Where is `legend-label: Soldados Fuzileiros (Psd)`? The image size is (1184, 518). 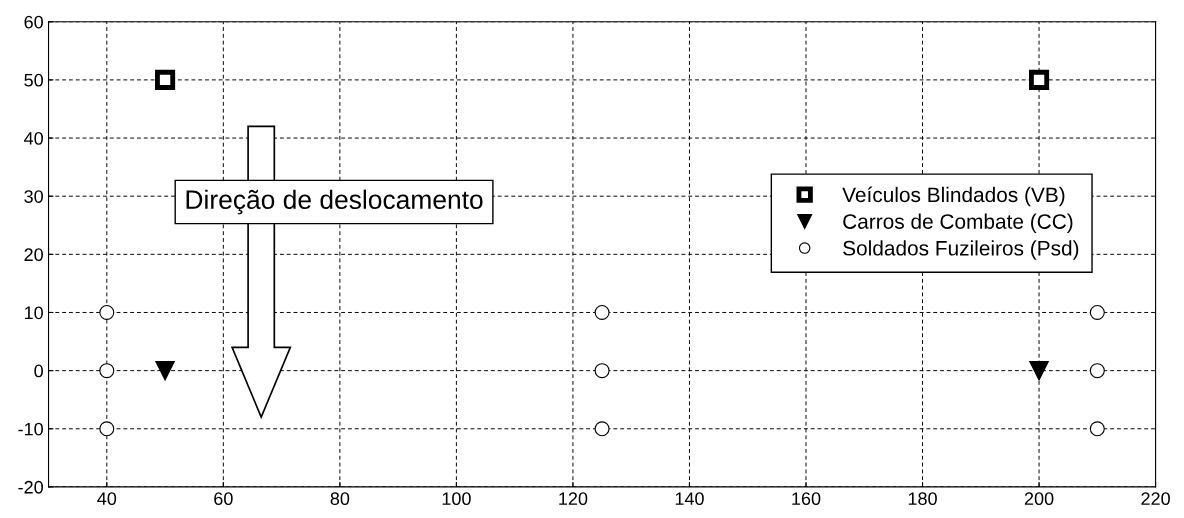 legend-label: Soldados Fuzileiros (Psd) is located at coordinates (961, 250).